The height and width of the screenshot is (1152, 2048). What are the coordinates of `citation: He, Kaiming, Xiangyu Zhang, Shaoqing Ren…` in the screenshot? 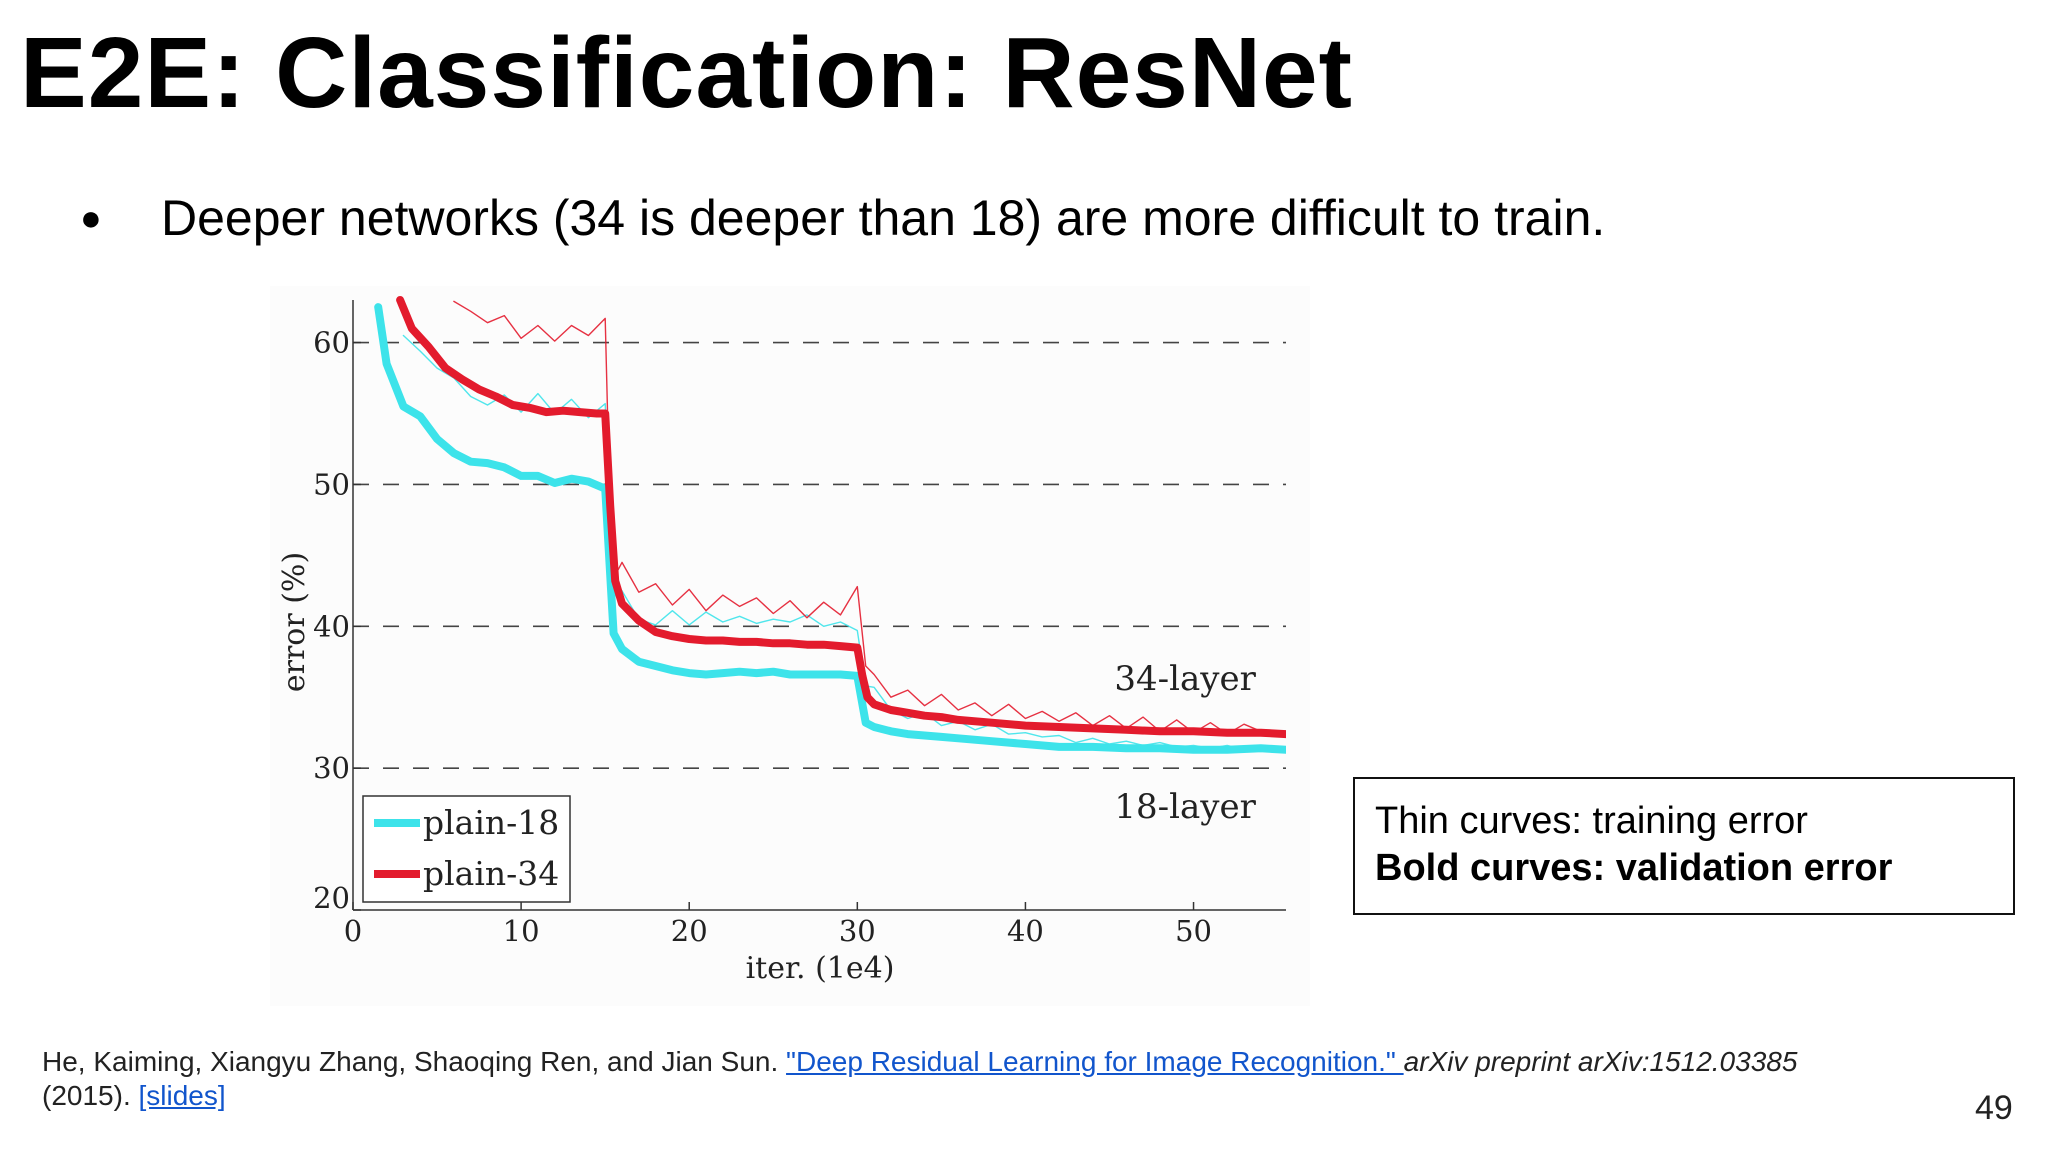 It's located at (972, 1079).